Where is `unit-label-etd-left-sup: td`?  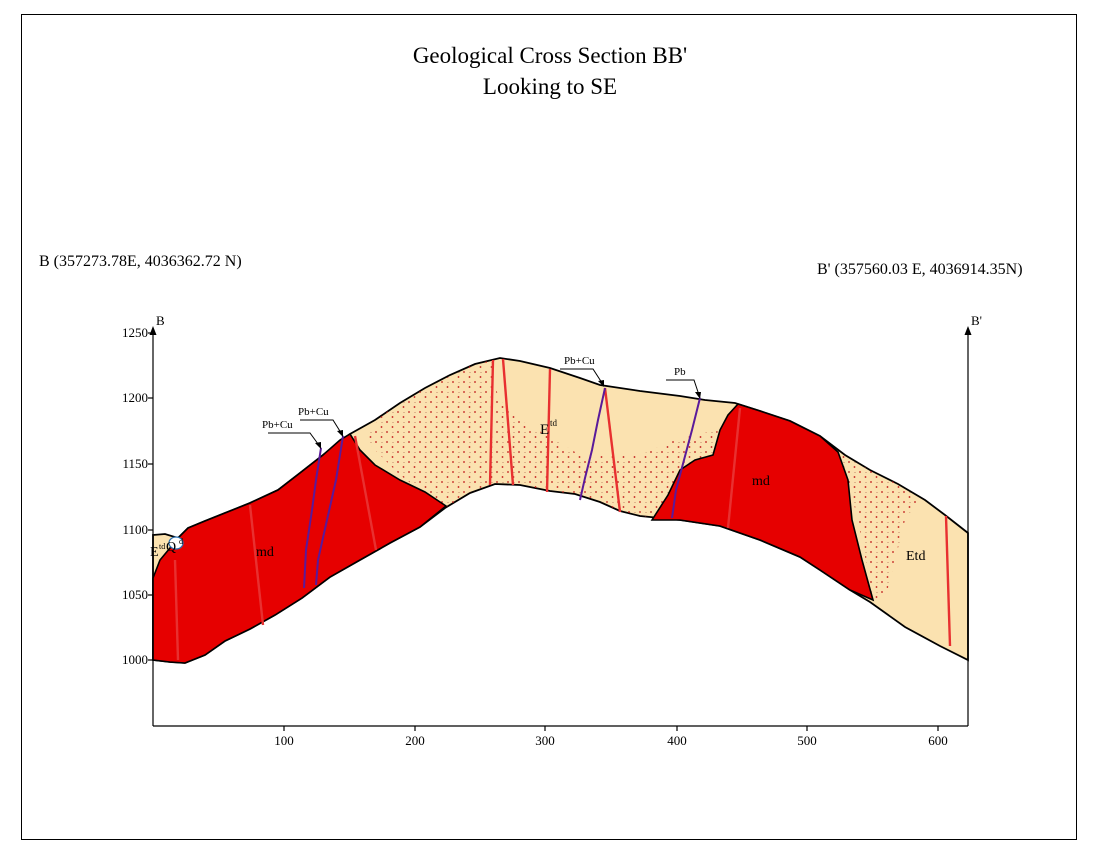 unit-label-etd-left-sup: td is located at coordinates (162, 546).